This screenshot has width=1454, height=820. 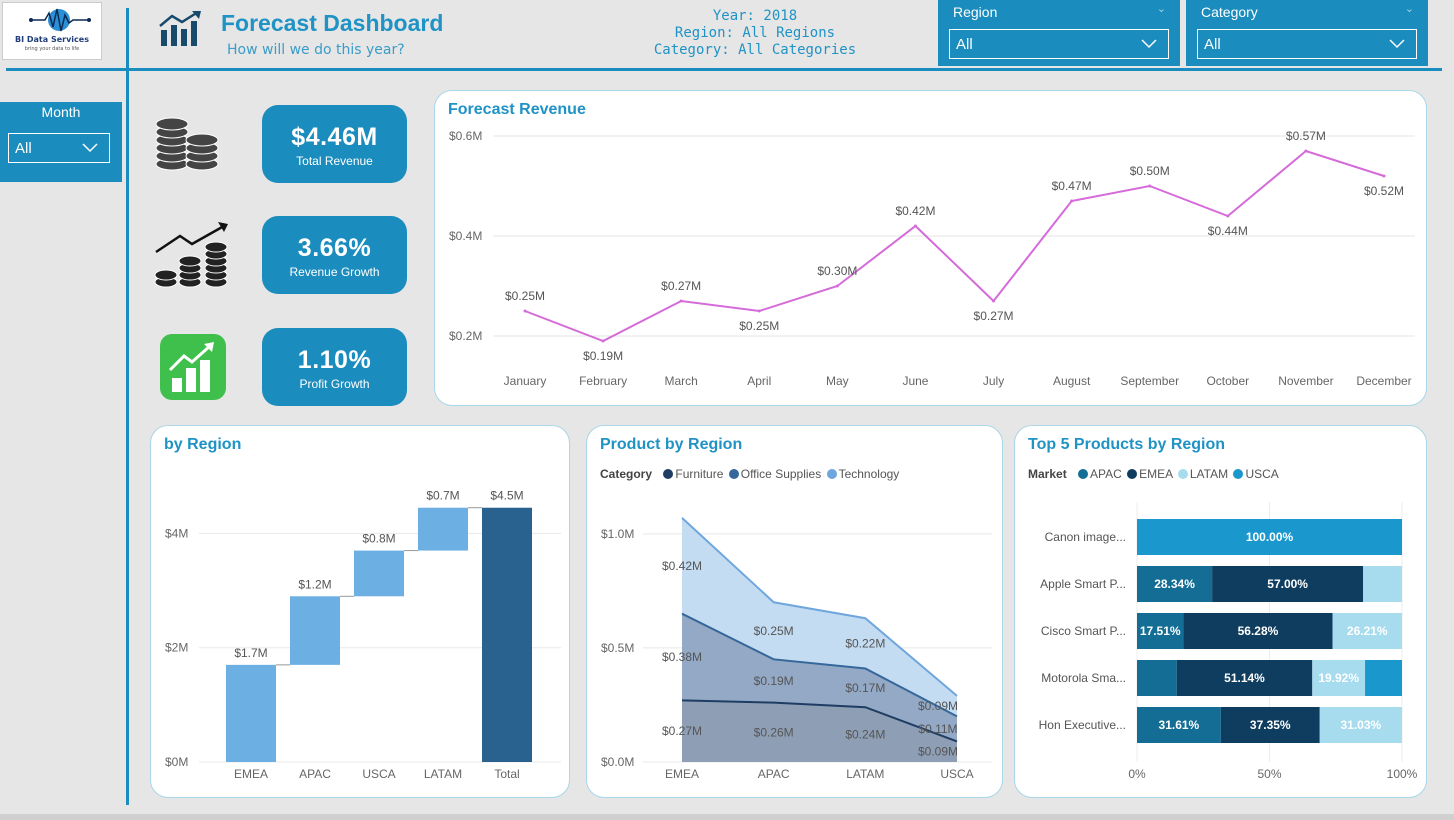 What do you see at coordinates (1262, 474) in the screenshot?
I see `legend-item: USCA` at bounding box center [1262, 474].